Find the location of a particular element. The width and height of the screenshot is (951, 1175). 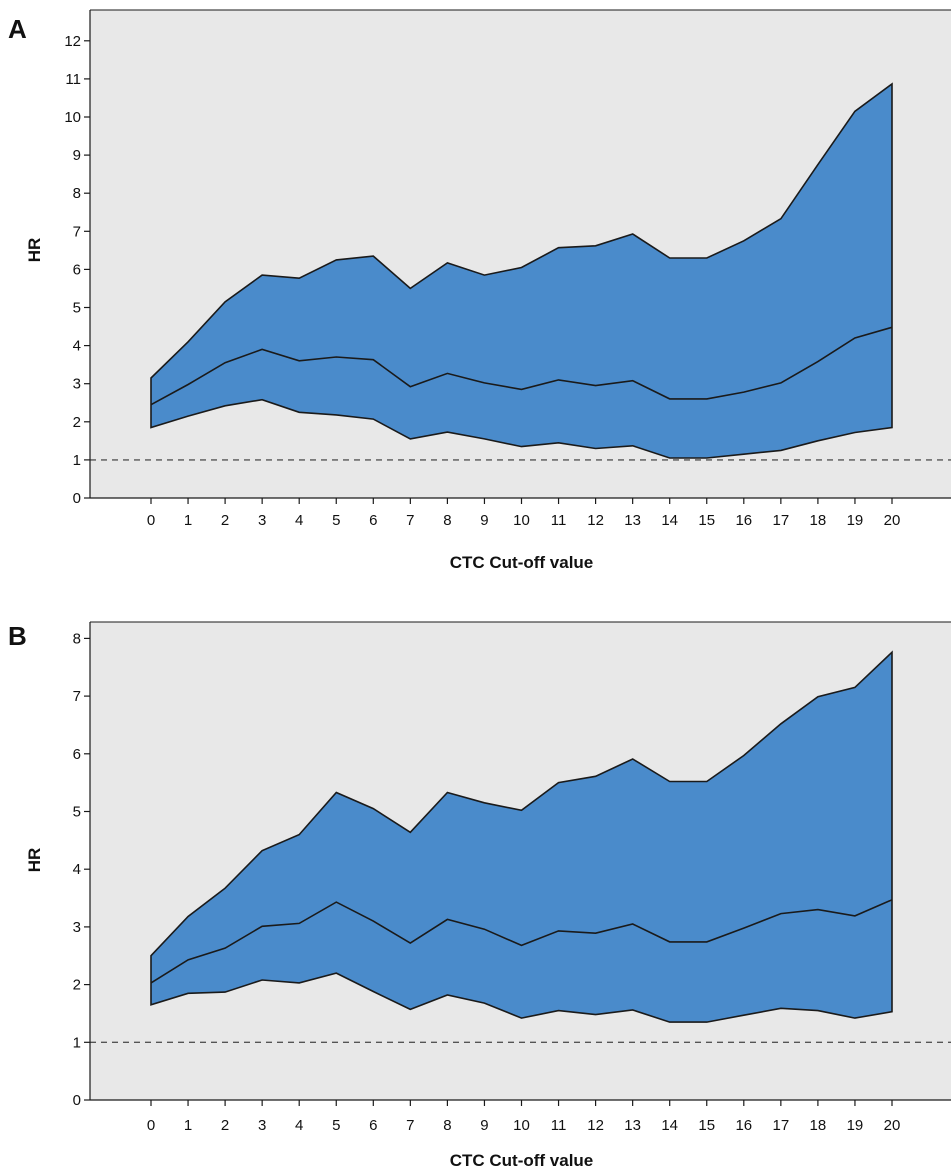

panel-a-y-tick-label: 0 is located at coordinates (77, 498).